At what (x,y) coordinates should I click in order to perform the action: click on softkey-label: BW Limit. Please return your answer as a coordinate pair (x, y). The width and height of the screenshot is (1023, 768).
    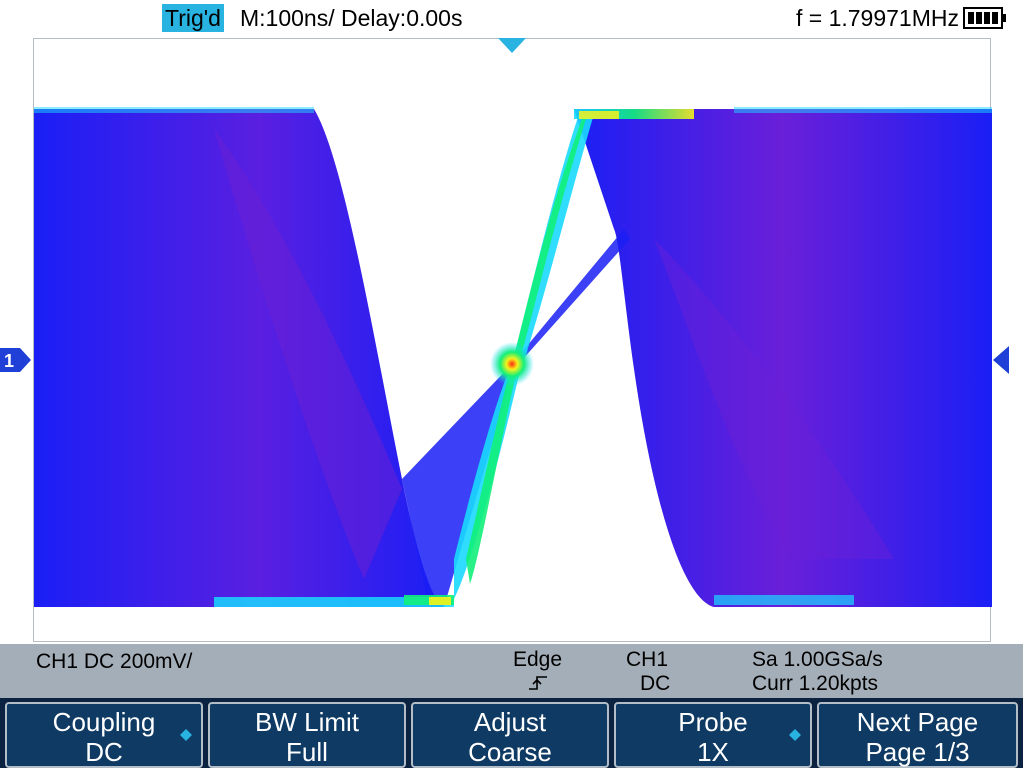
    Looking at the image, I should click on (307, 722).